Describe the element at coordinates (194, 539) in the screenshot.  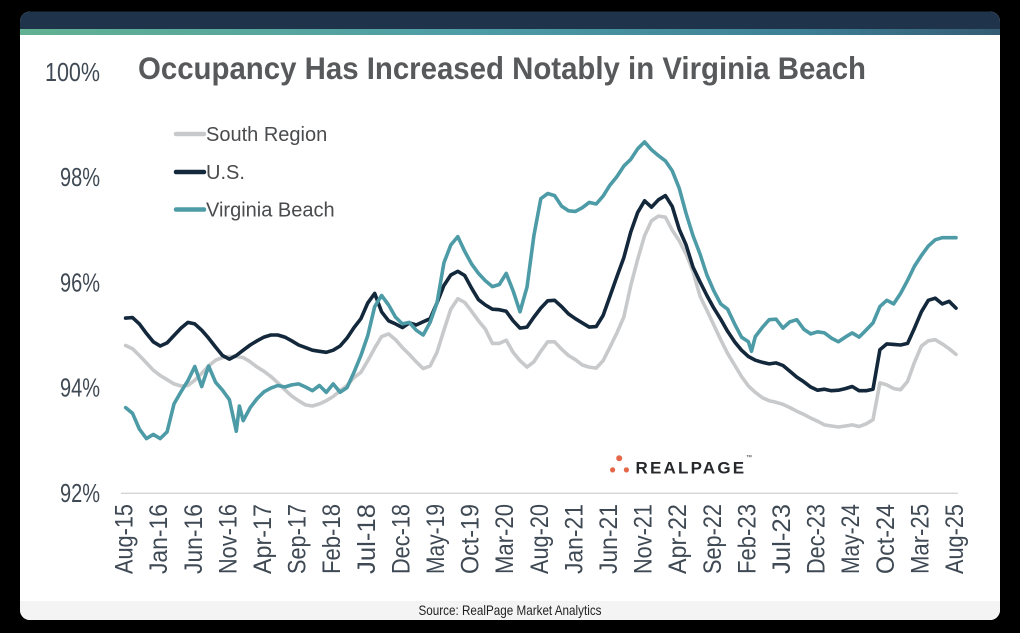
I see `svg-text: Jun-16` at that location.